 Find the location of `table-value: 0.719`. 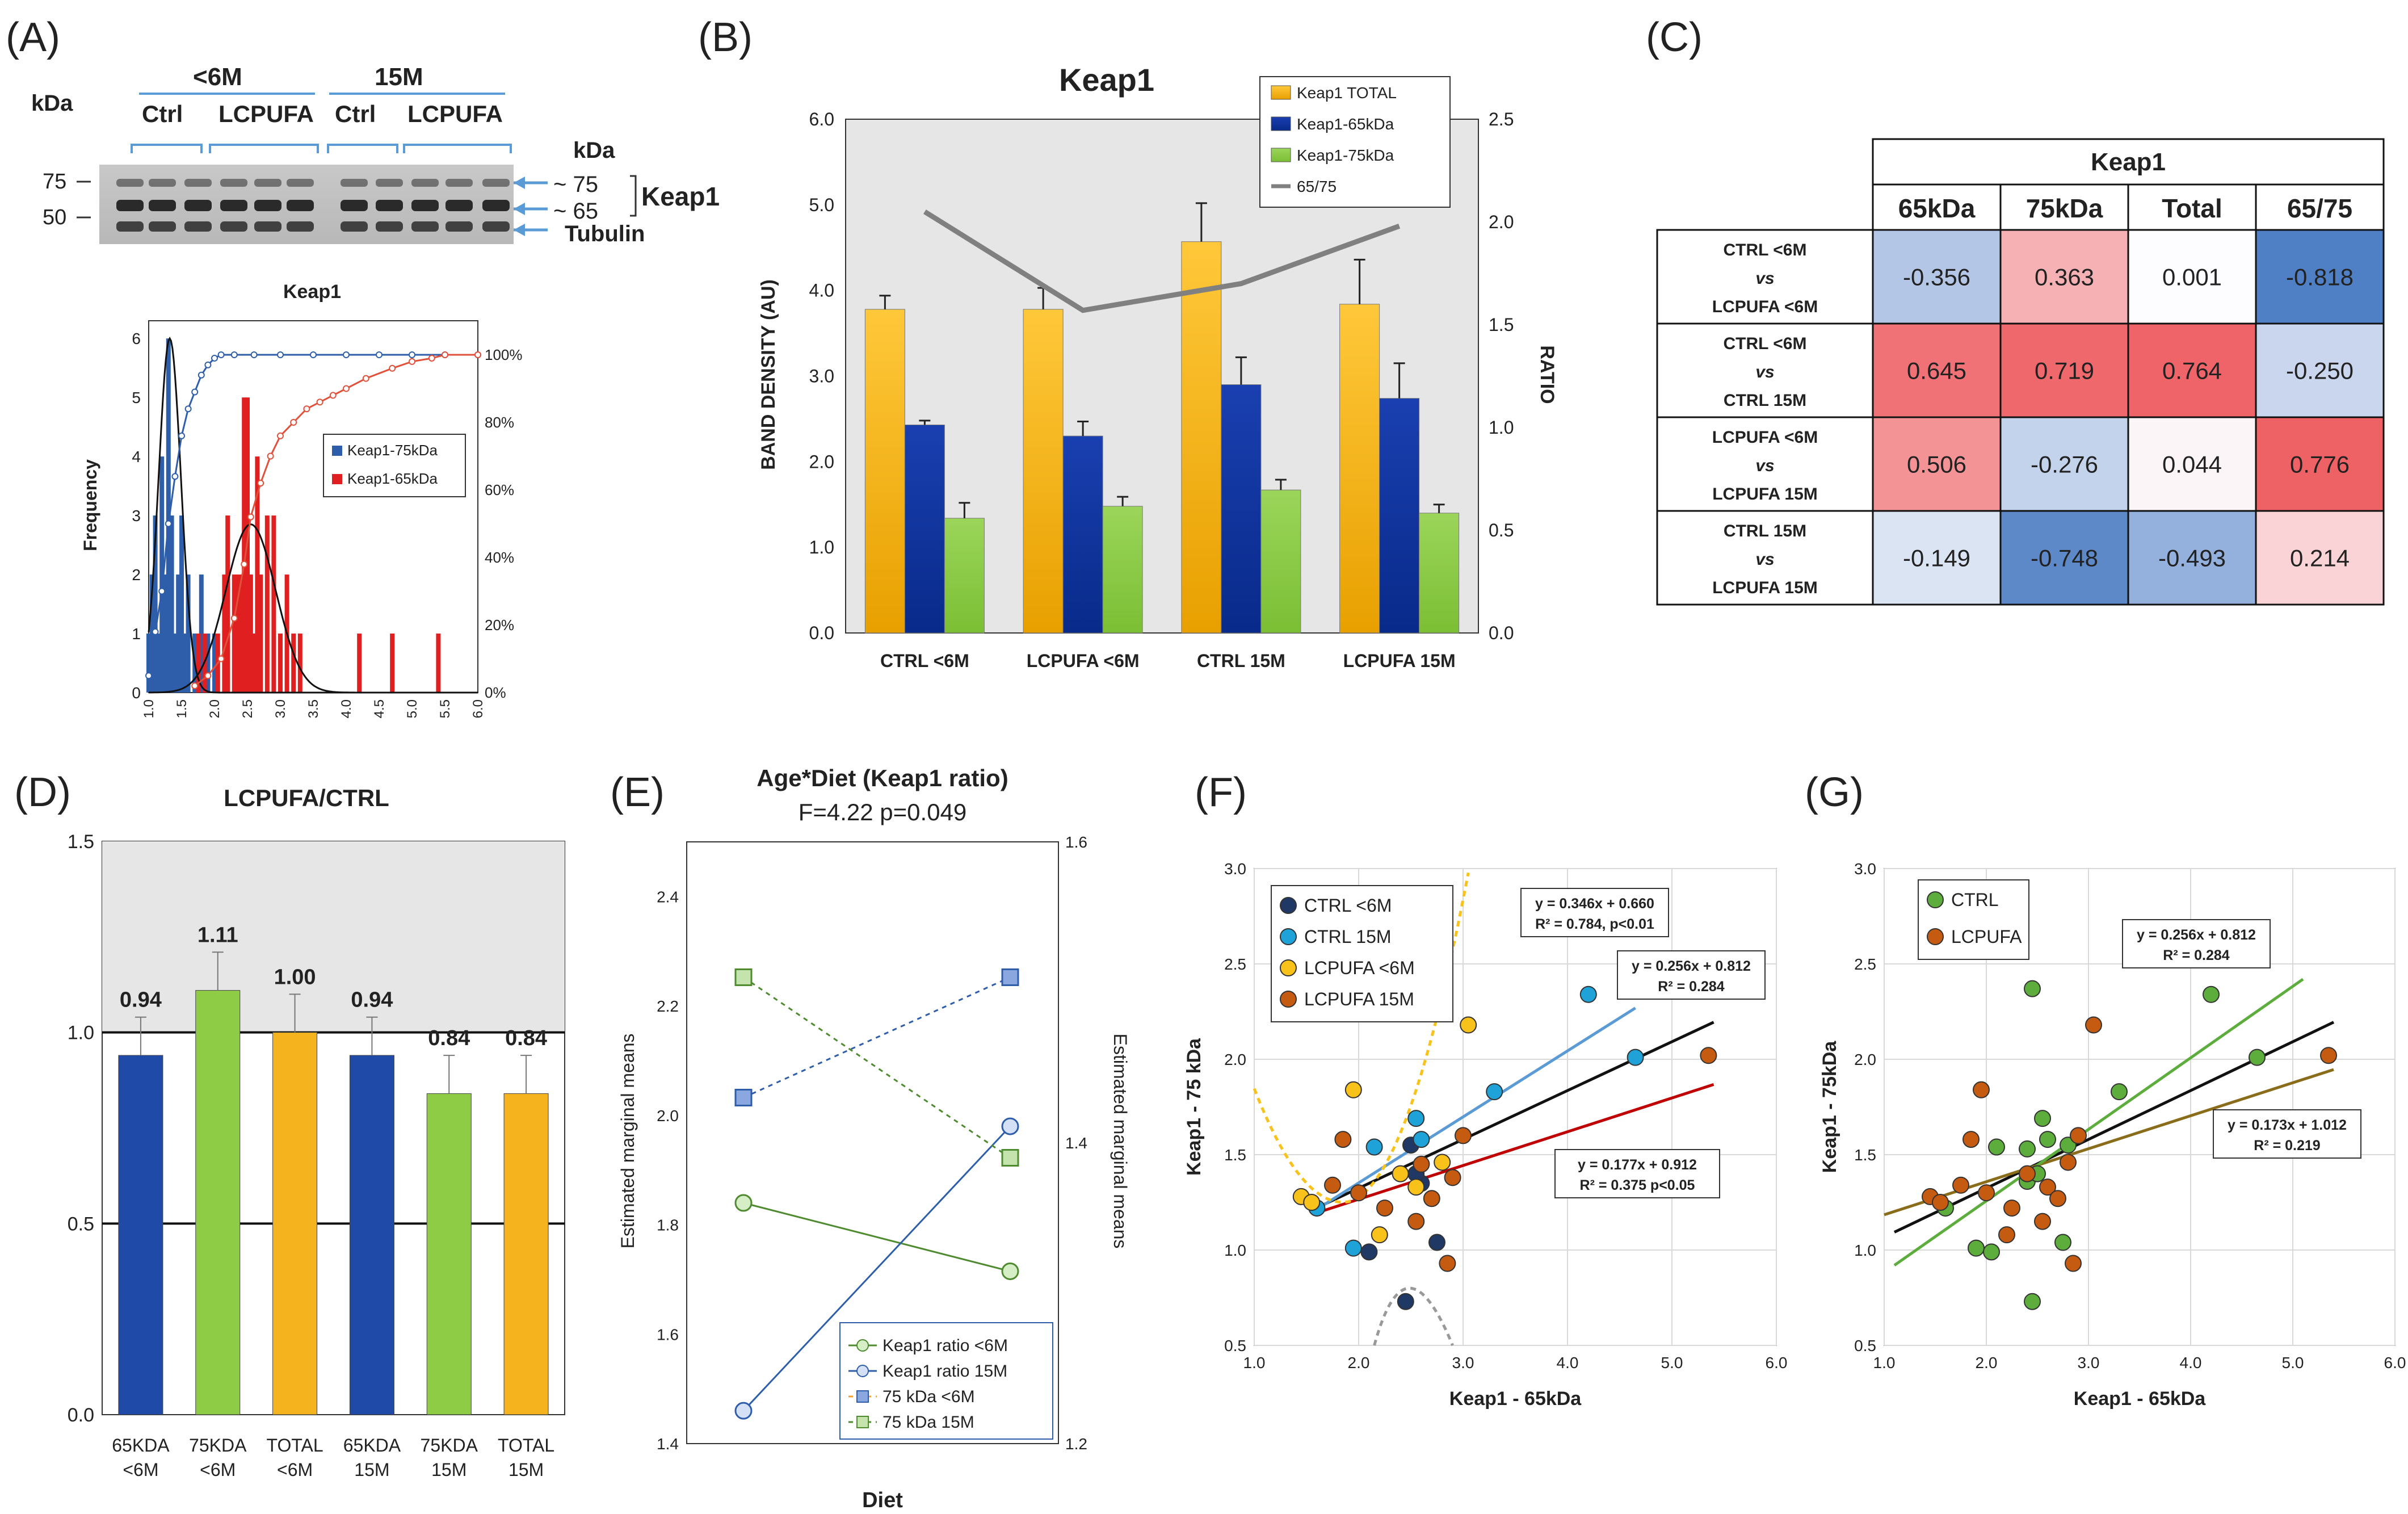

table-value: 0.719 is located at coordinates (2064, 371).